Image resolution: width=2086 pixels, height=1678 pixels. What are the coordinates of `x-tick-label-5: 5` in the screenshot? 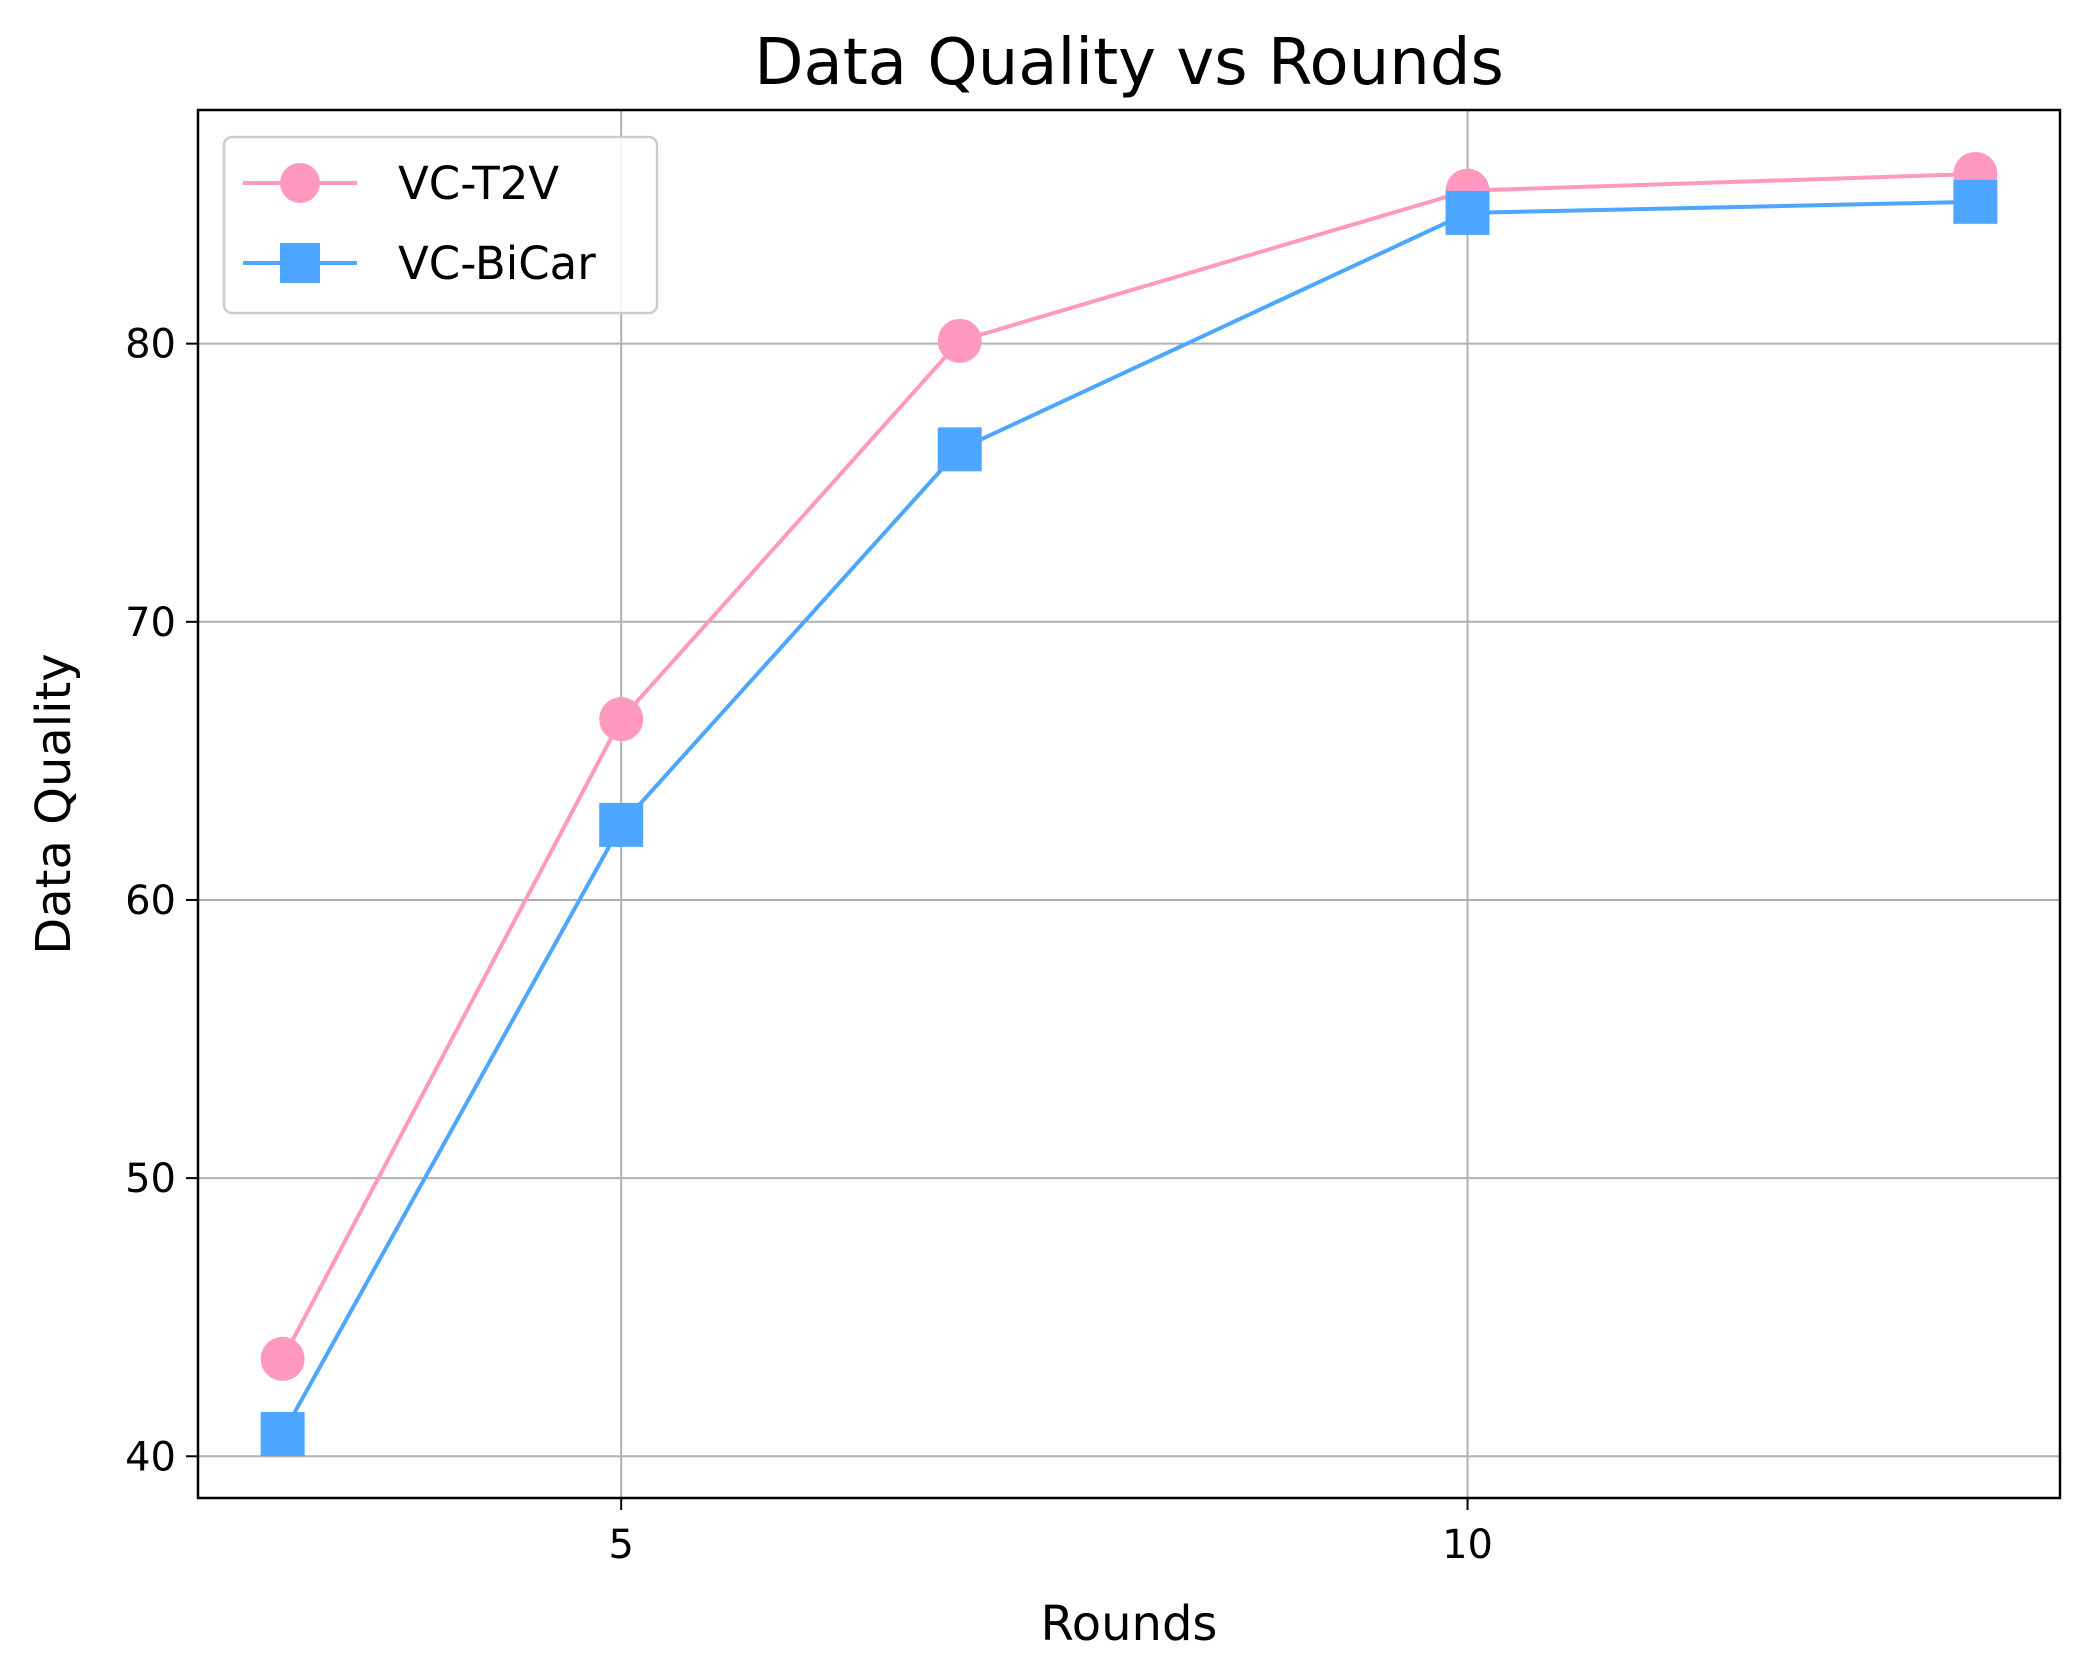 It's located at (620, 1545).